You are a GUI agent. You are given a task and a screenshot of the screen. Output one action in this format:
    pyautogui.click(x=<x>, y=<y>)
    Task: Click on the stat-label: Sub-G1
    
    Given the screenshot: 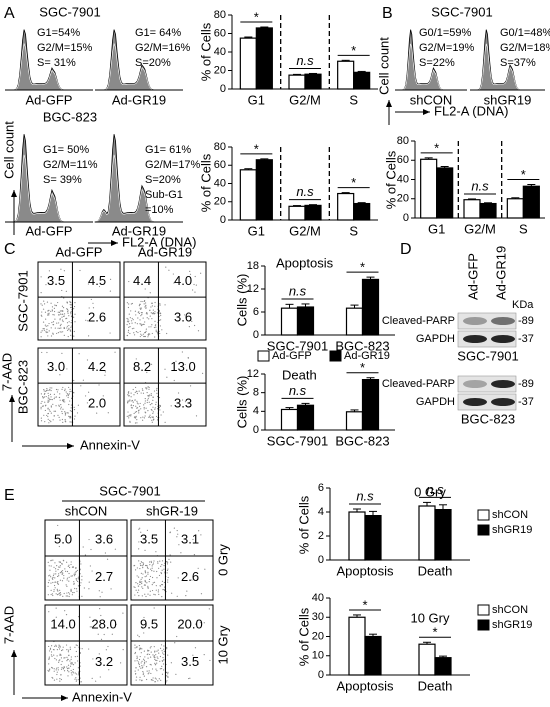 What is the action you would take?
    pyautogui.click(x=164, y=195)
    